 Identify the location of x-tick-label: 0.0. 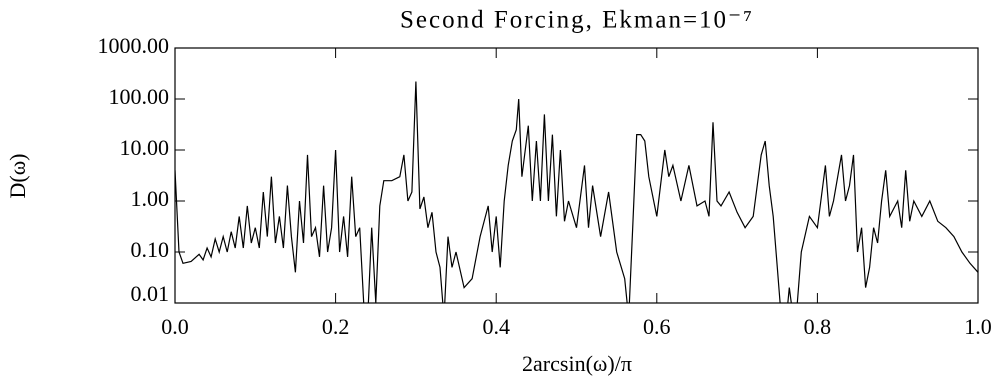
(175, 326).